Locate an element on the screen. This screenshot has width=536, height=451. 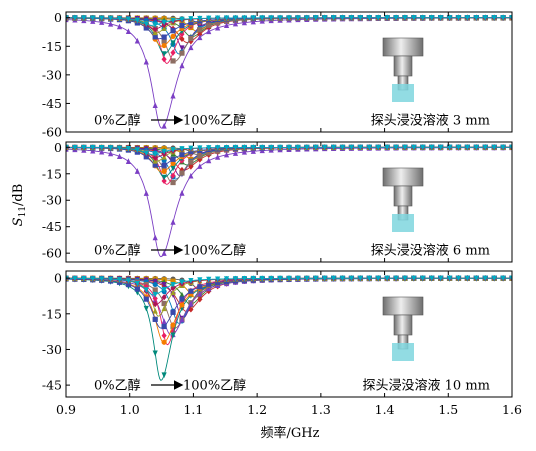
arrow-end-label: 100%乙醇 is located at coordinates (214, 251).